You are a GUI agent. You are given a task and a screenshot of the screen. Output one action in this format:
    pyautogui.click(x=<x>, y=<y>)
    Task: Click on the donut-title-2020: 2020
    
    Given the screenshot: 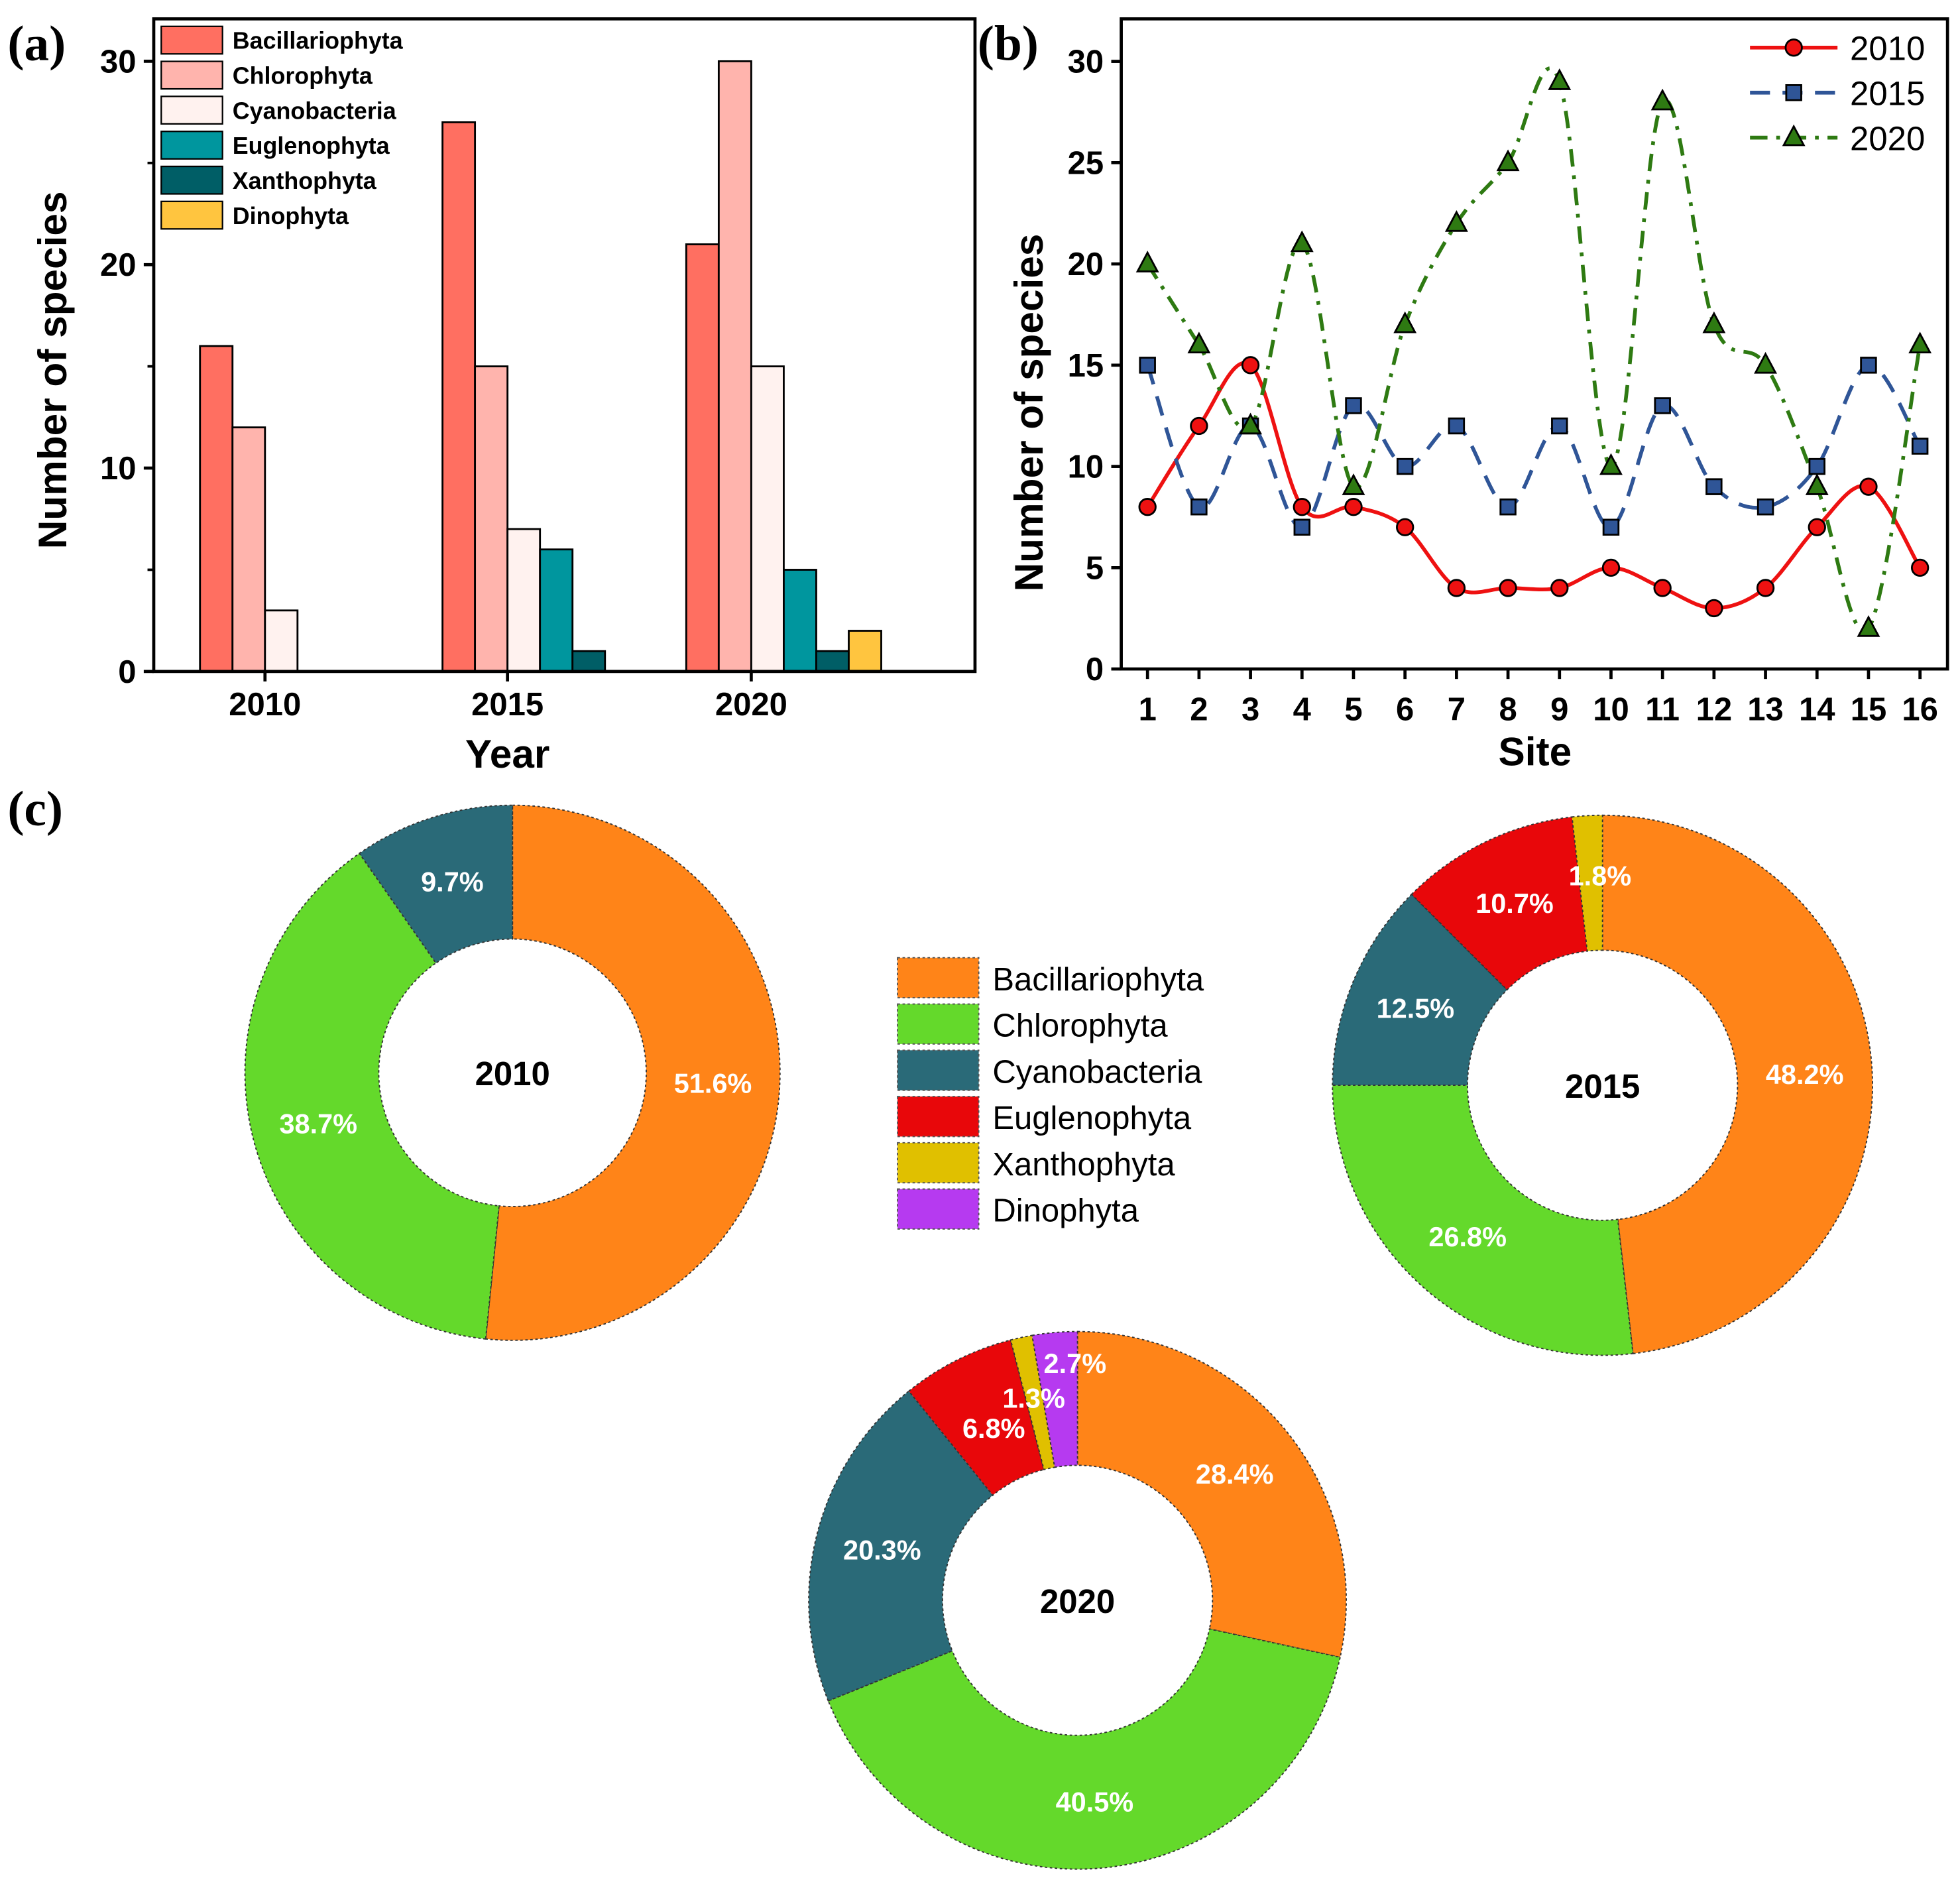 What is the action you would take?
    pyautogui.click(x=1077, y=1601)
    